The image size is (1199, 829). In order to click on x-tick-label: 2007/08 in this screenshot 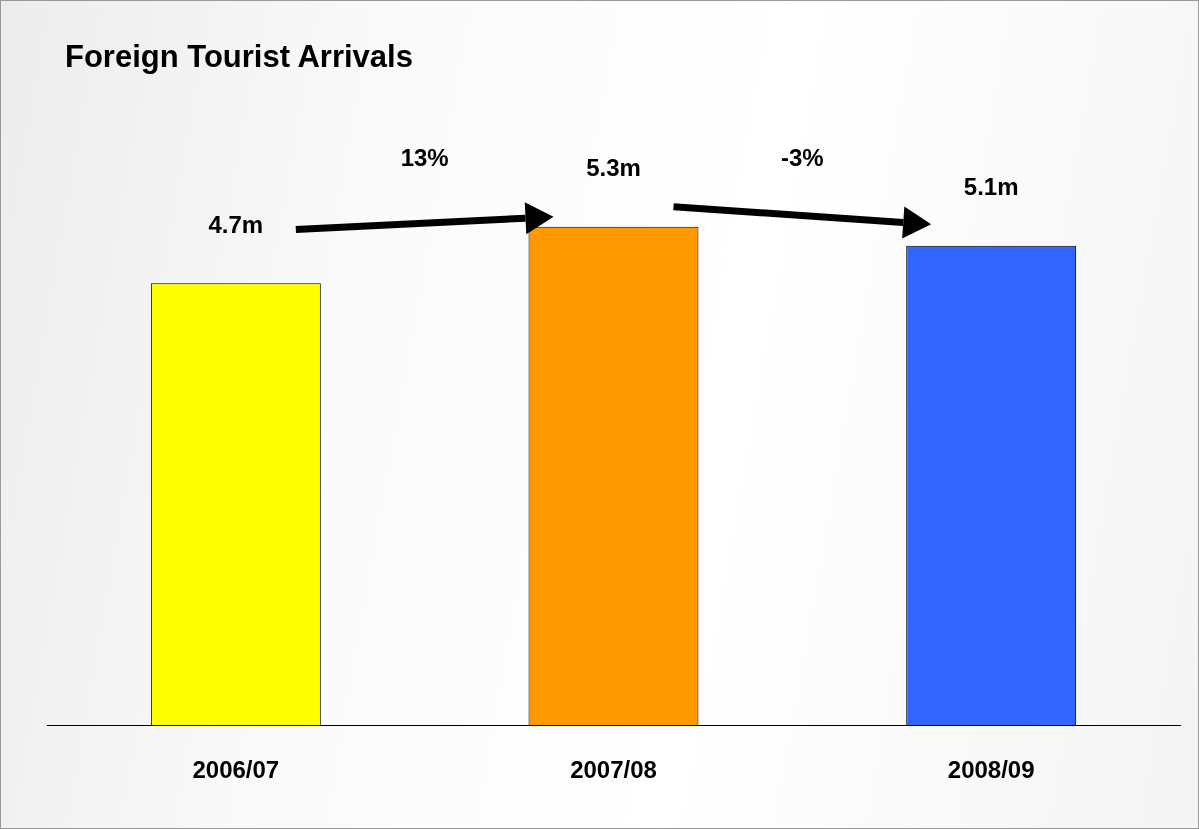, I will do `click(613, 770)`.